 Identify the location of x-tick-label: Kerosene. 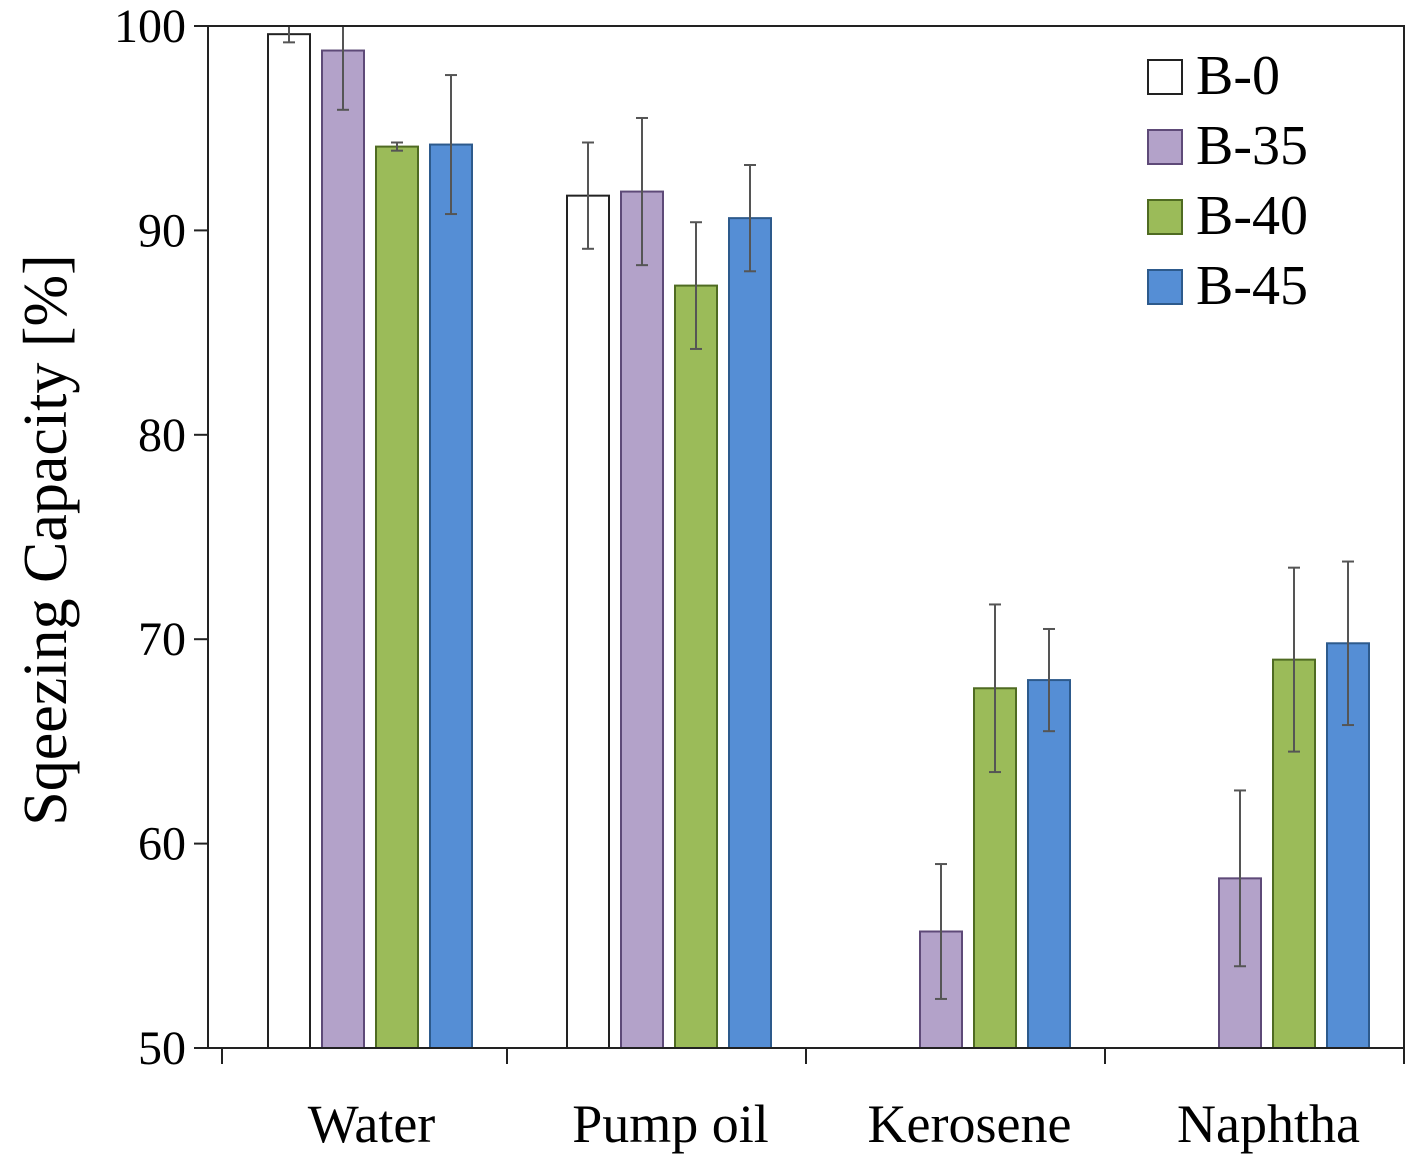
(970, 1124).